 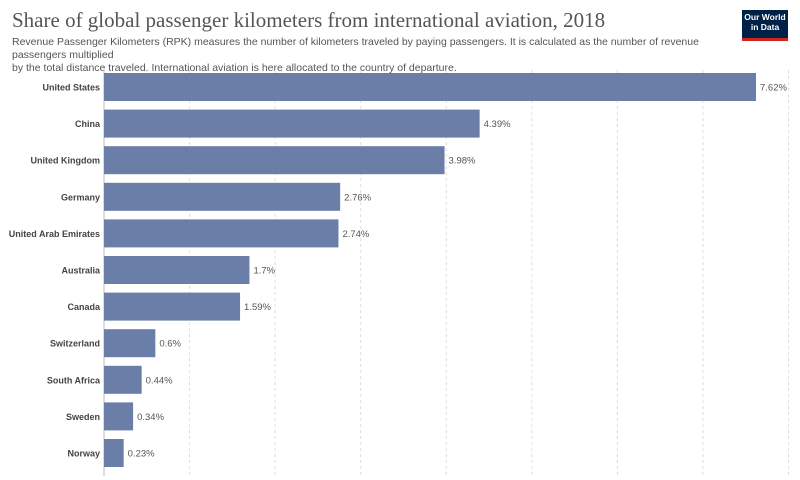 What do you see at coordinates (119, 416) in the screenshot?
I see `bar-sweden` at bounding box center [119, 416].